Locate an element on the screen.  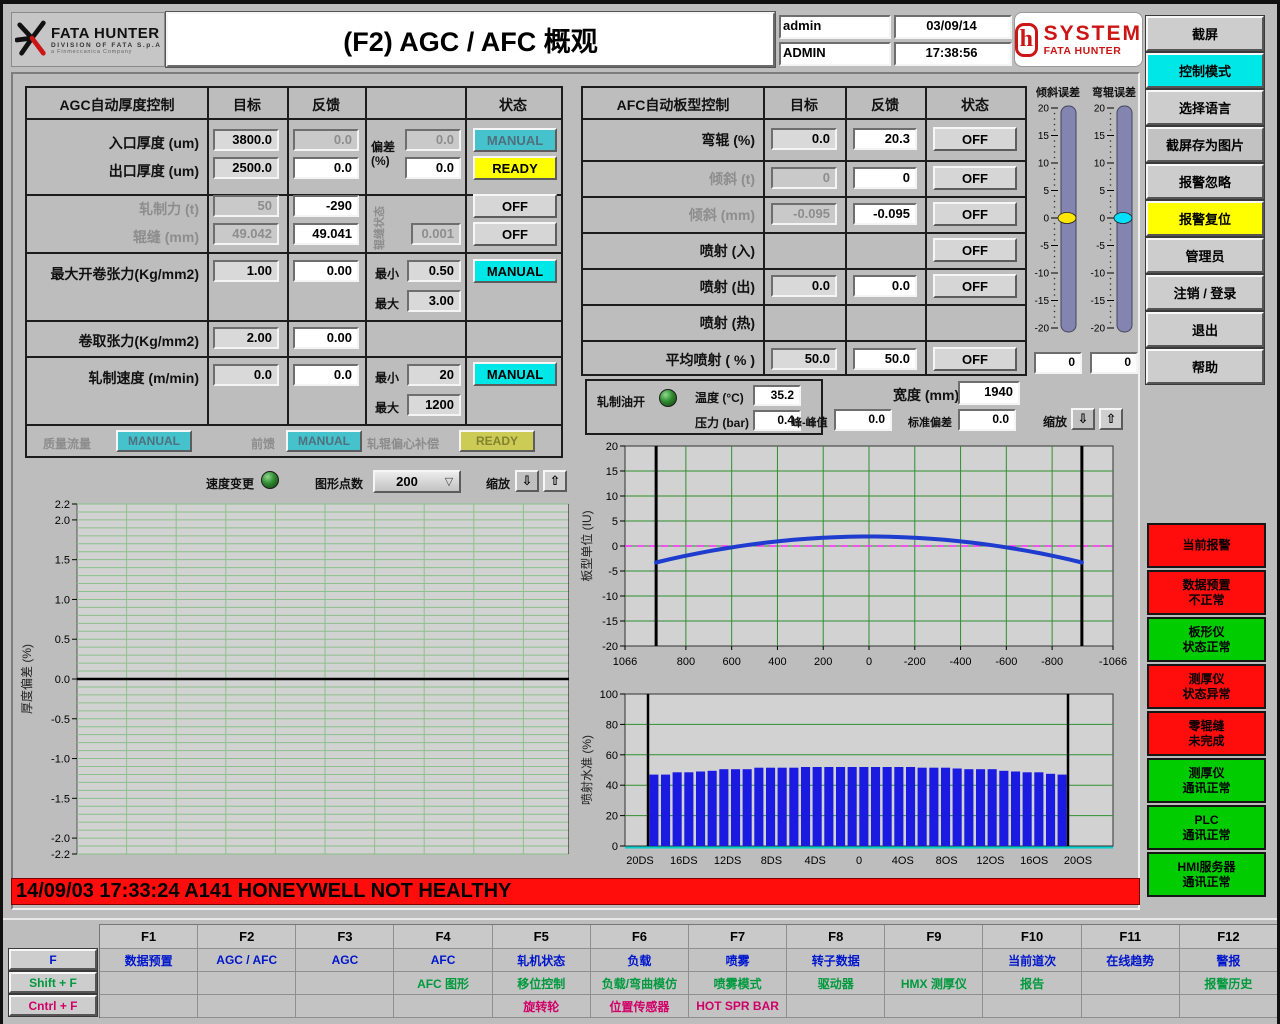
fkey-F8-shift-softkey: 驱动器 is located at coordinates (836, 983).